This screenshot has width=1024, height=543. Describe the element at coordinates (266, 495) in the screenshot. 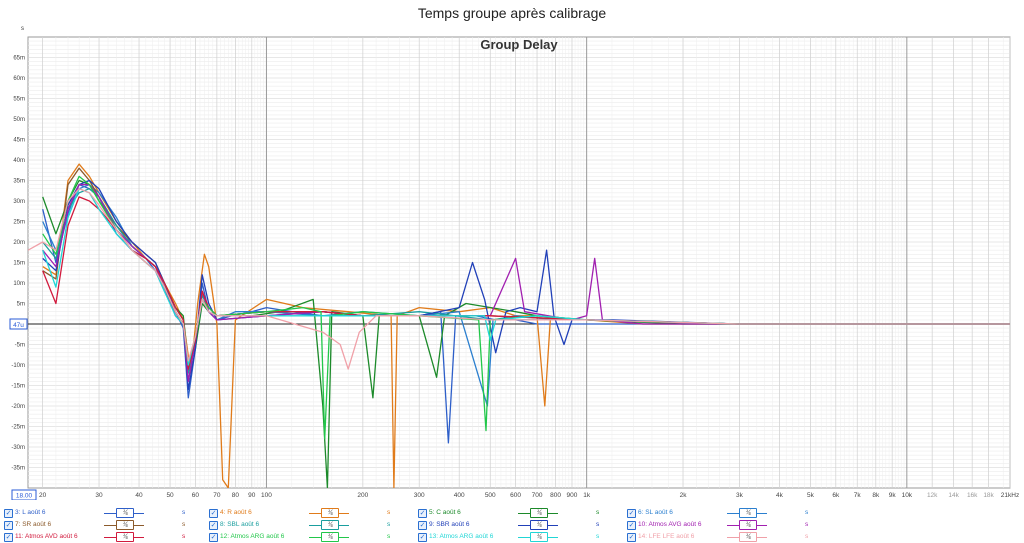

I see `x-tick-label: 100` at that location.